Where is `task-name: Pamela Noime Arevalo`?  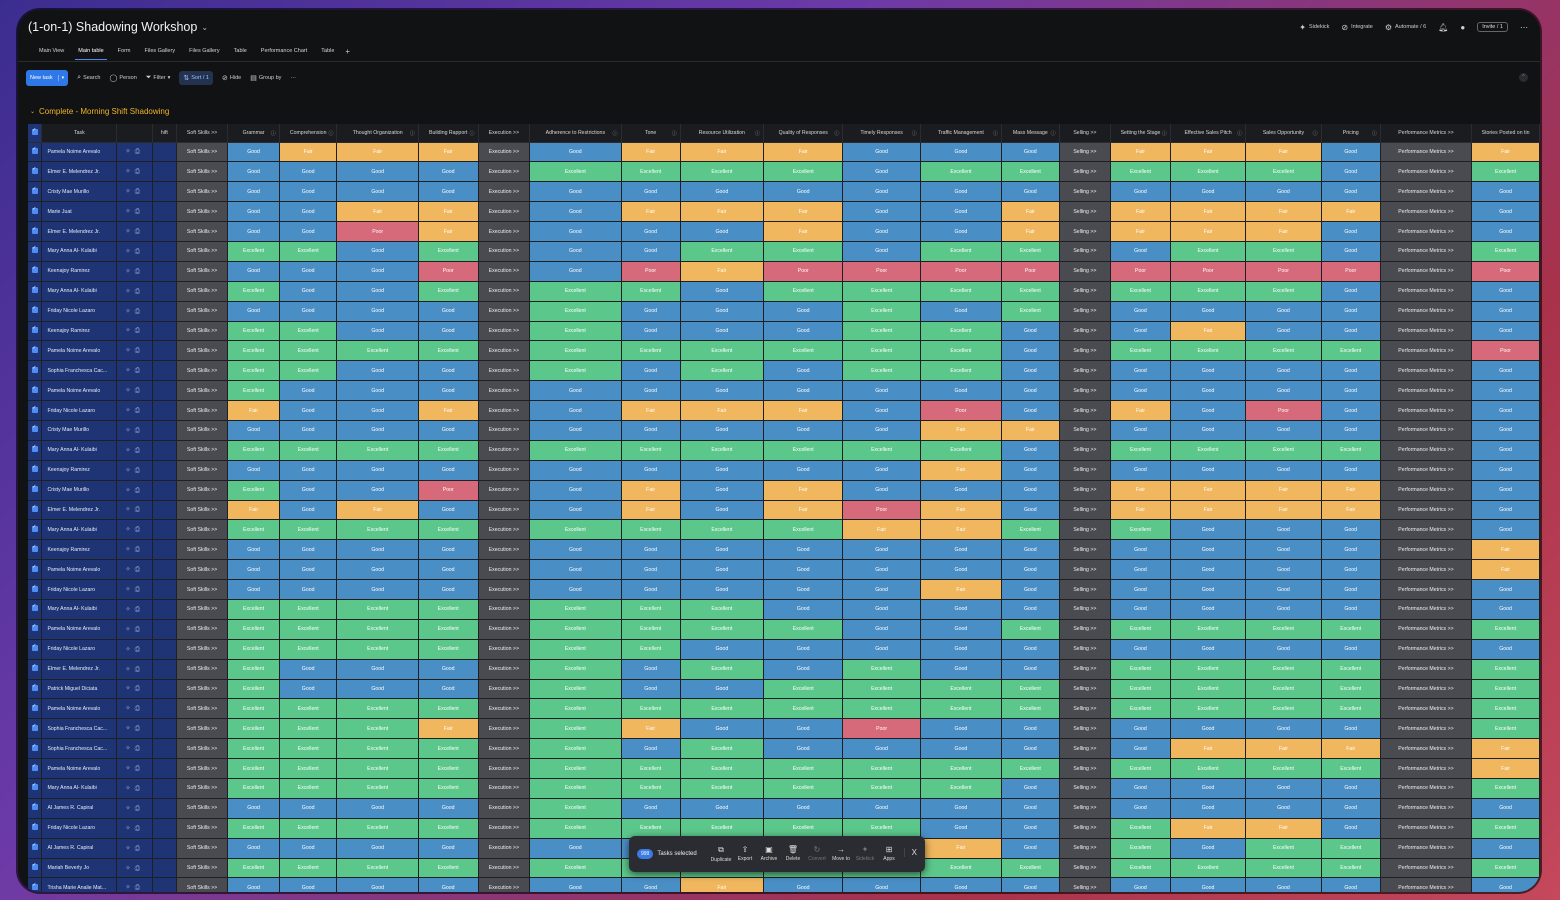 task-name: Pamela Noime Arevalo is located at coordinates (79, 629).